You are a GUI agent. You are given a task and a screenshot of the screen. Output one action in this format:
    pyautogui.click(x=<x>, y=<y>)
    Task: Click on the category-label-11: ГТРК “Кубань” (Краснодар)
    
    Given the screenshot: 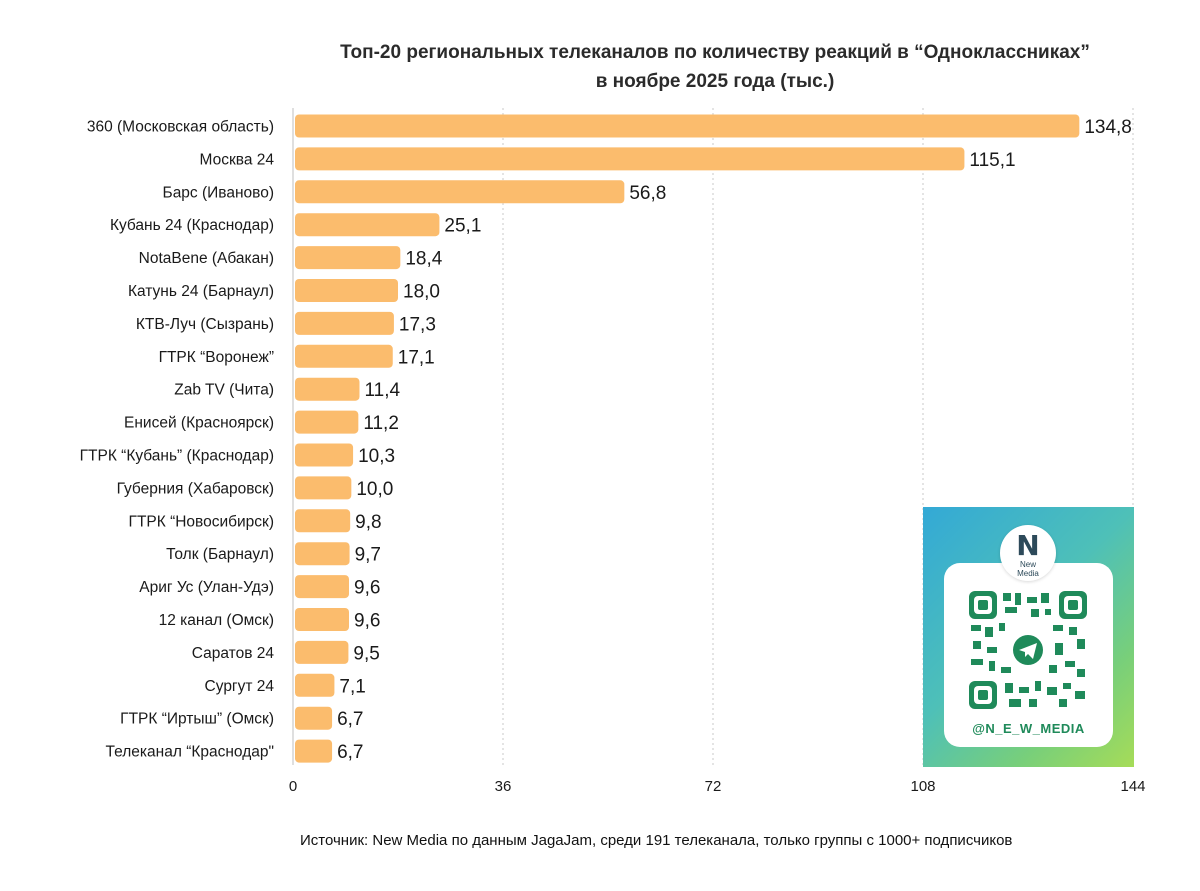 What is the action you would take?
    pyautogui.click(x=177, y=456)
    